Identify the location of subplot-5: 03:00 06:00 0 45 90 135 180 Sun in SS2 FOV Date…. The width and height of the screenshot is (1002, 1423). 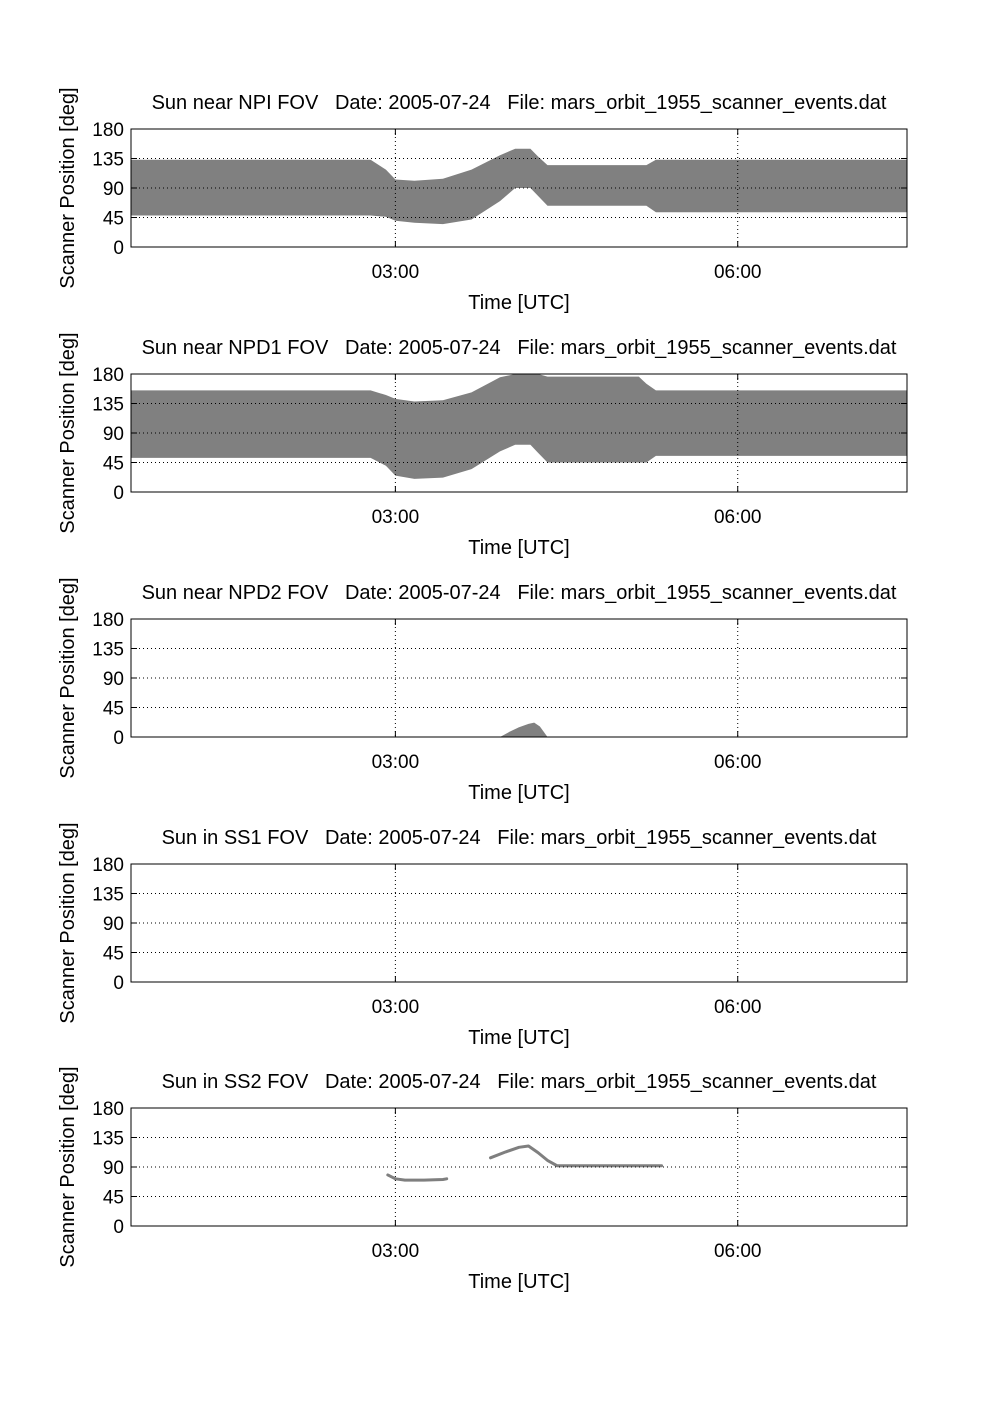
(482, 1179).